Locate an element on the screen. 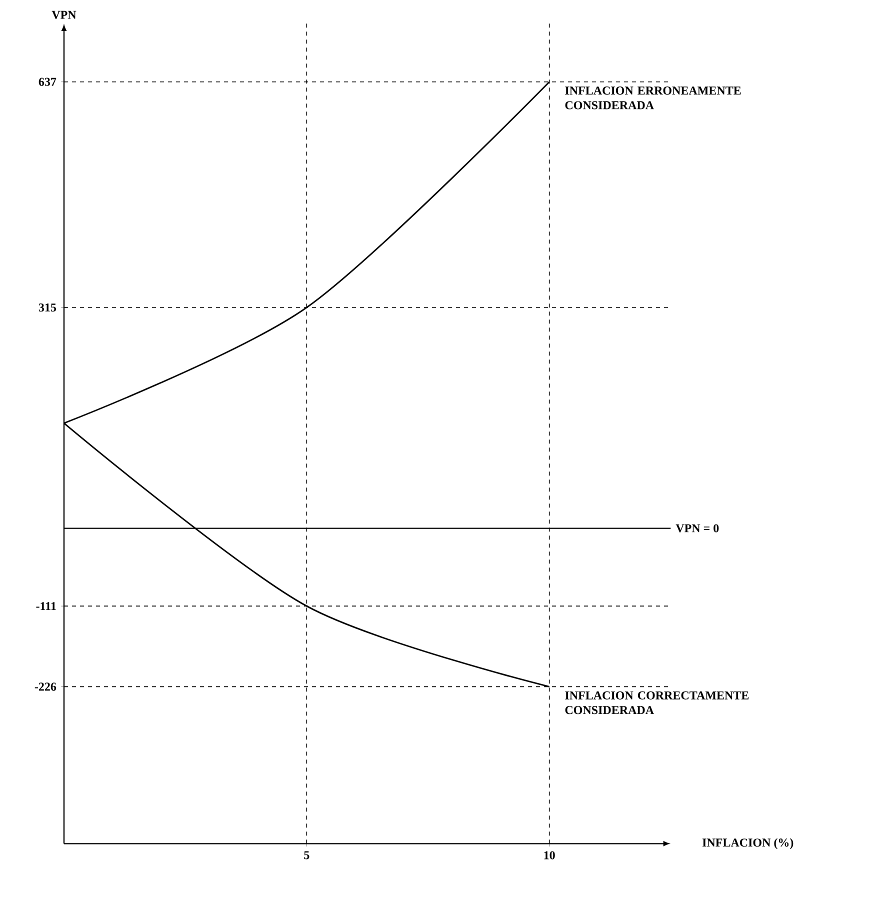 This screenshot has height=897, width=874. x-tick-label: 5 is located at coordinates (307, 855).